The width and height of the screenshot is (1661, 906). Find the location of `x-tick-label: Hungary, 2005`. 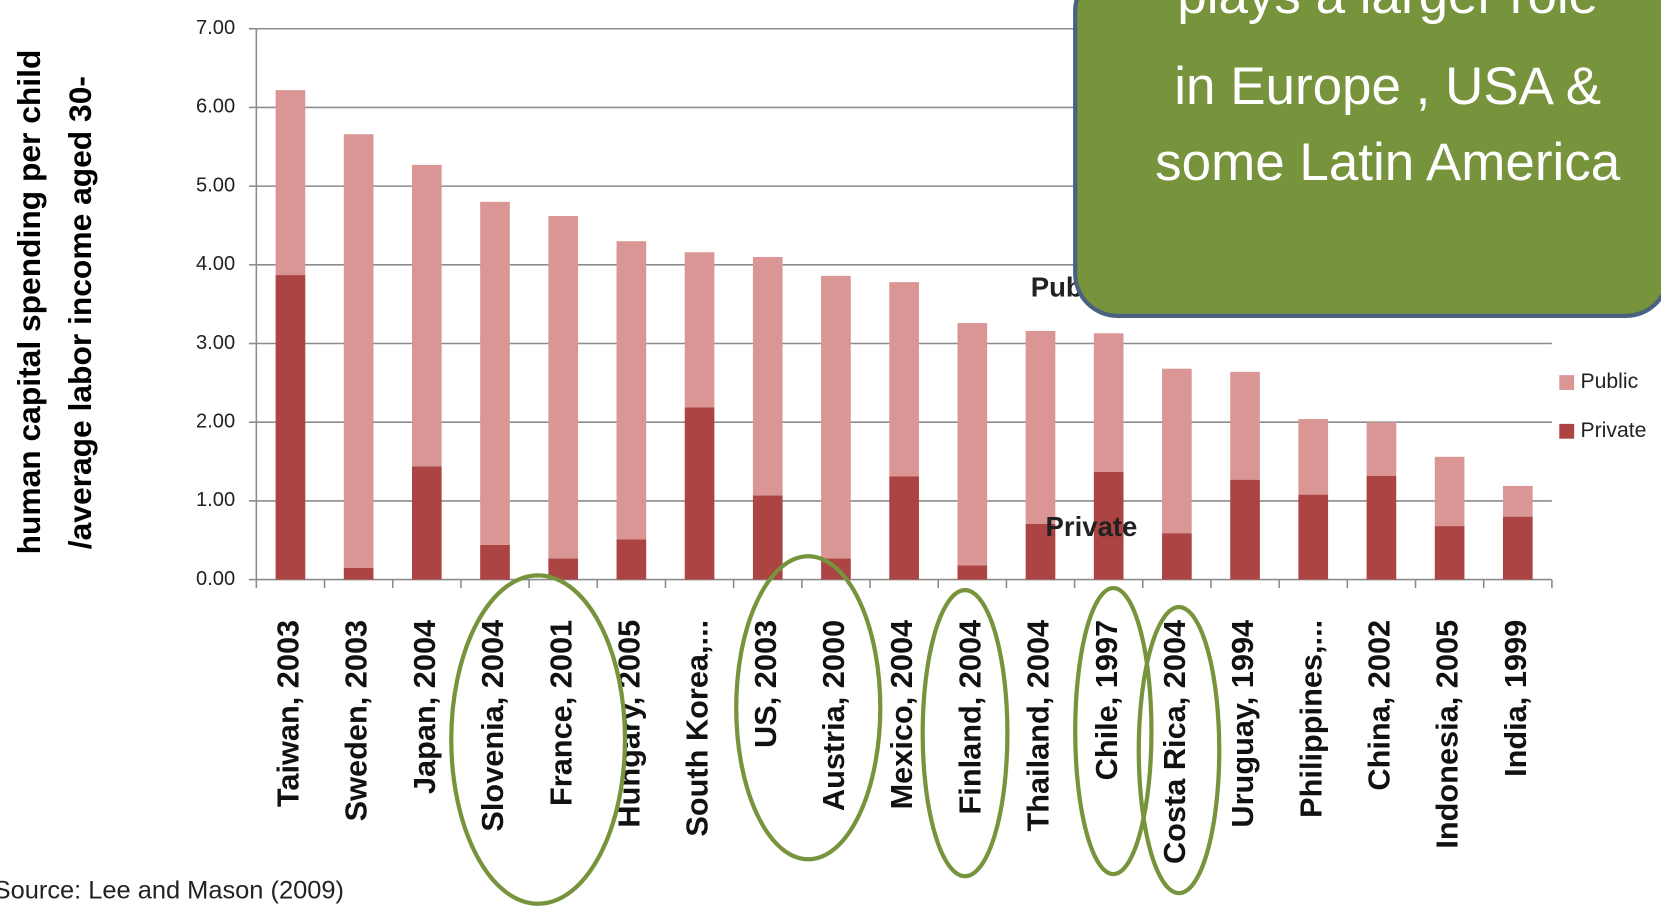

x-tick-label: Hungary, 2005 is located at coordinates (628, 724).